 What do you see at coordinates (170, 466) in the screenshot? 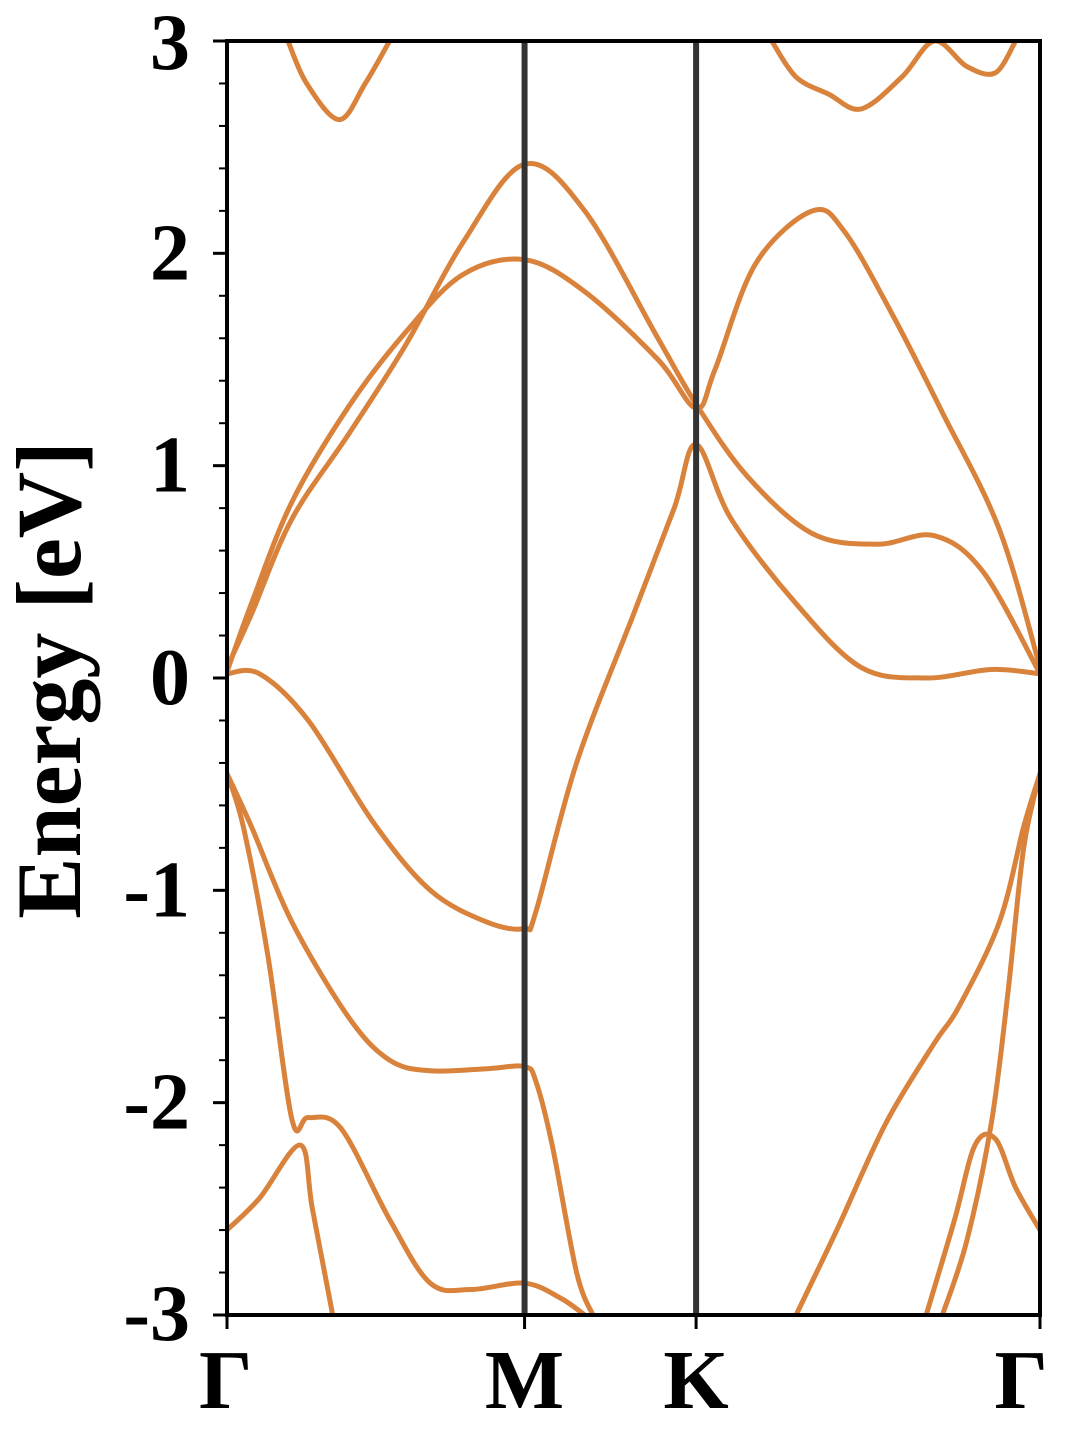
I see `y-tick-label: 1` at bounding box center [170, 466].